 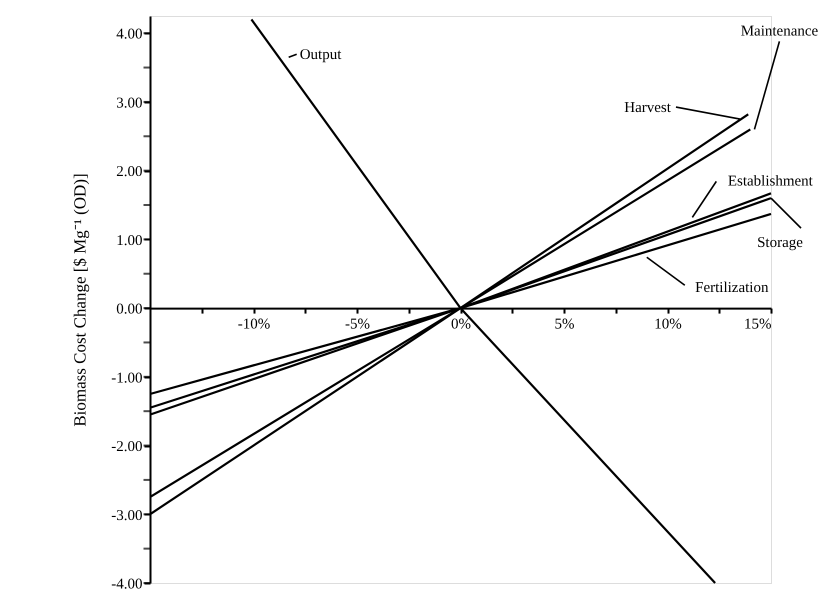 I want to click on y-tick-label: 2.00, so click(x=129, y=172).